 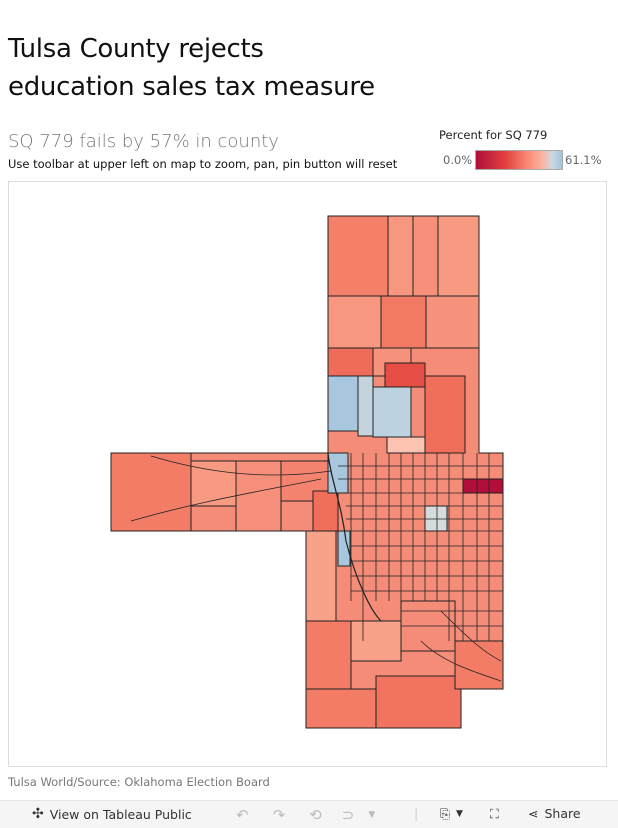 I want to click on legend-min: 0.0%, so click(x=458, y=160).